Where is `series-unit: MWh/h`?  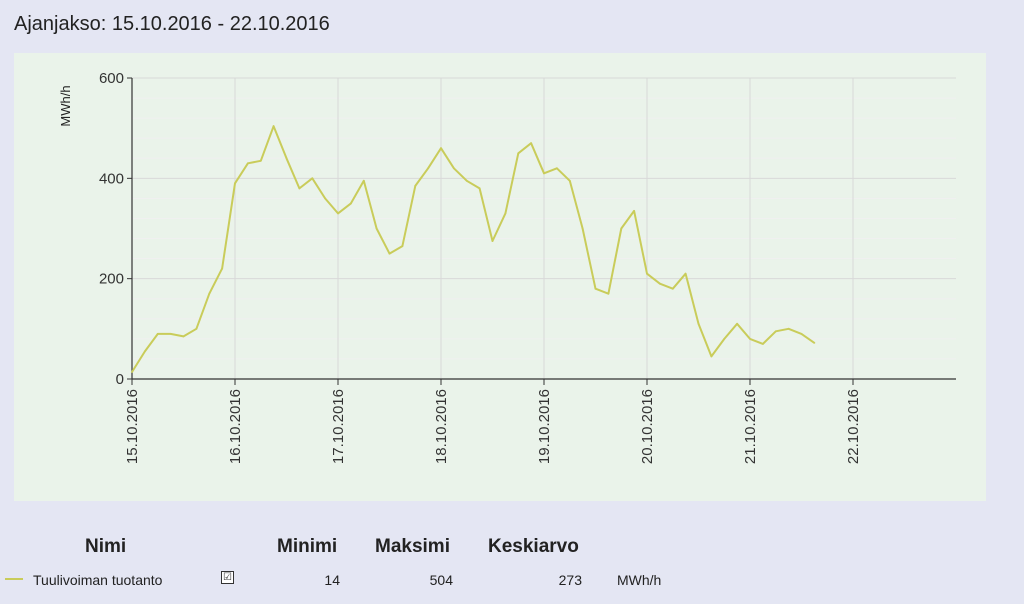 series-unit: MWh/h is located at coordinates (639, 580).